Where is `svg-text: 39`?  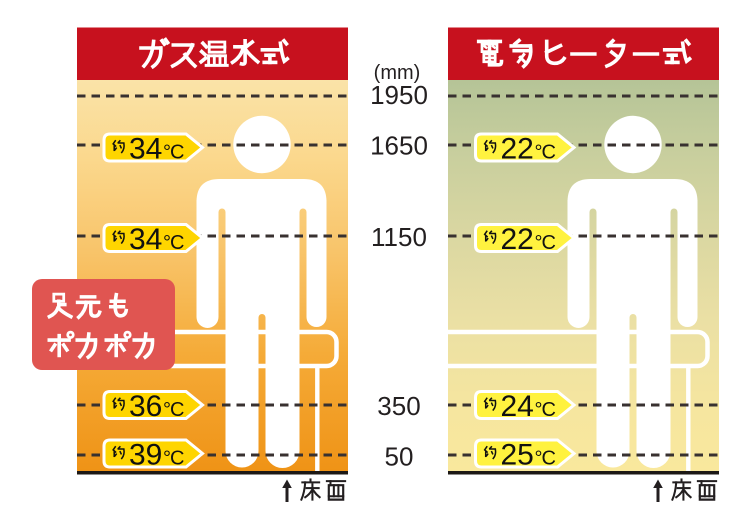
svg-text: 39 is located at coordinates (145, 454).